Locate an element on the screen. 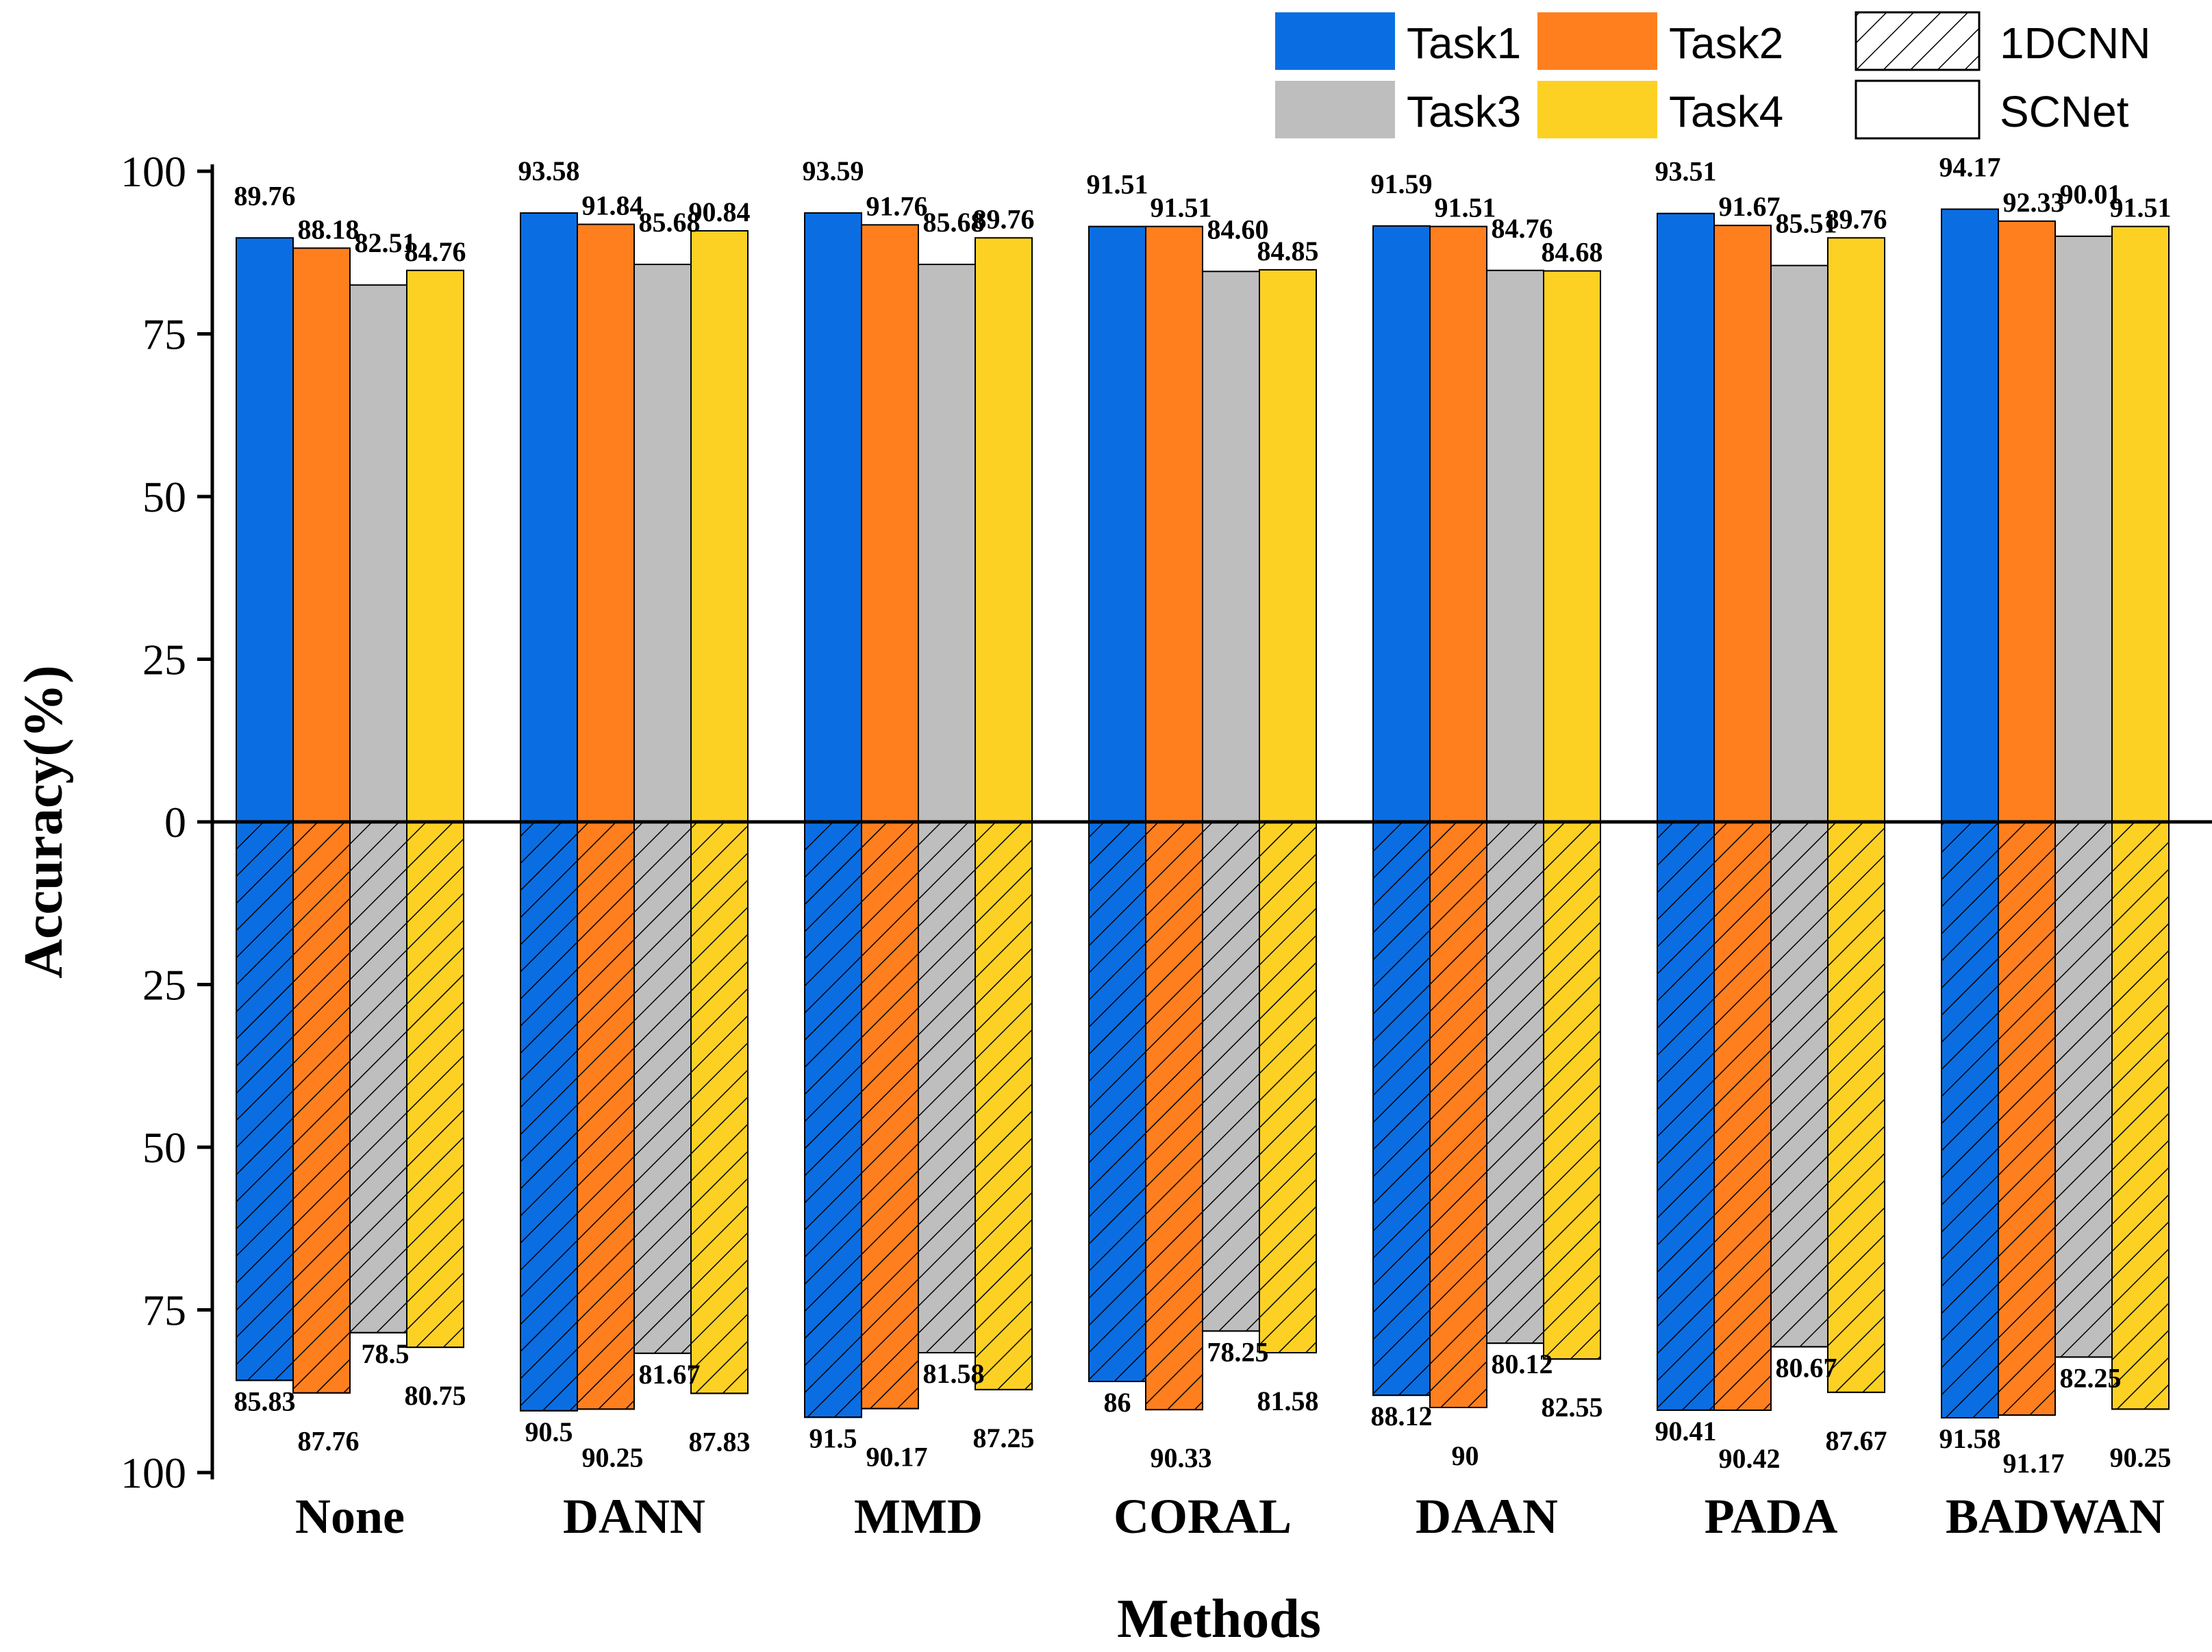 This screenshot has height=1652, width=2212. value-label-1dcnn-task4-daan: 82.55 is located at coordinates (1572, 1407).